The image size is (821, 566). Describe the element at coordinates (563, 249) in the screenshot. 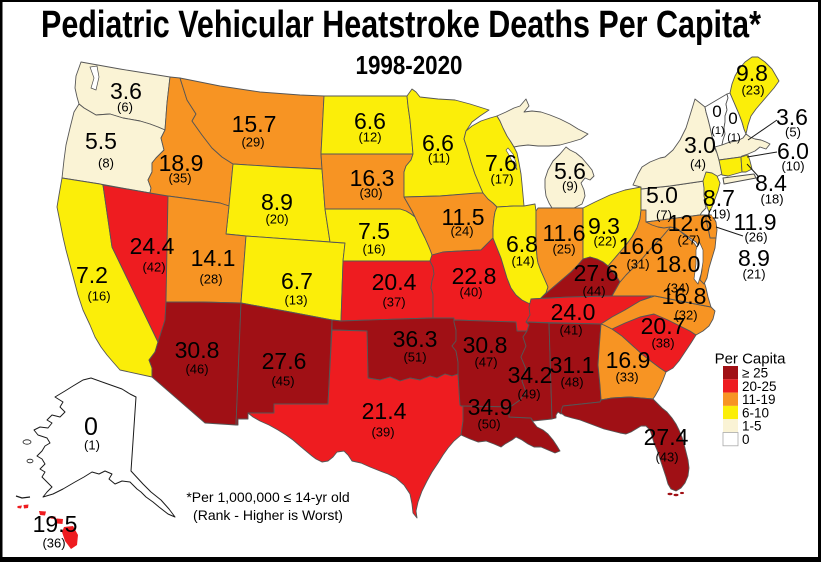

I see `svg-text: (25)` at that location.